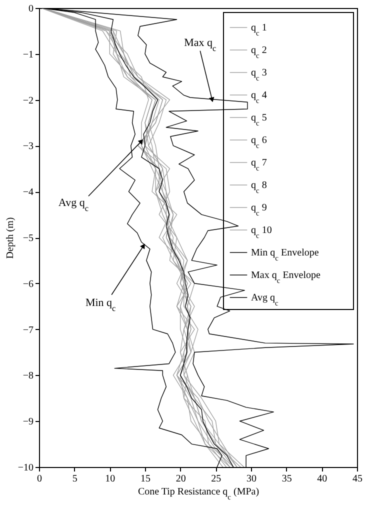 The height and width of the screenshot is (508, 365). I want to click on y-tick-label: −9, so click(28, 422).